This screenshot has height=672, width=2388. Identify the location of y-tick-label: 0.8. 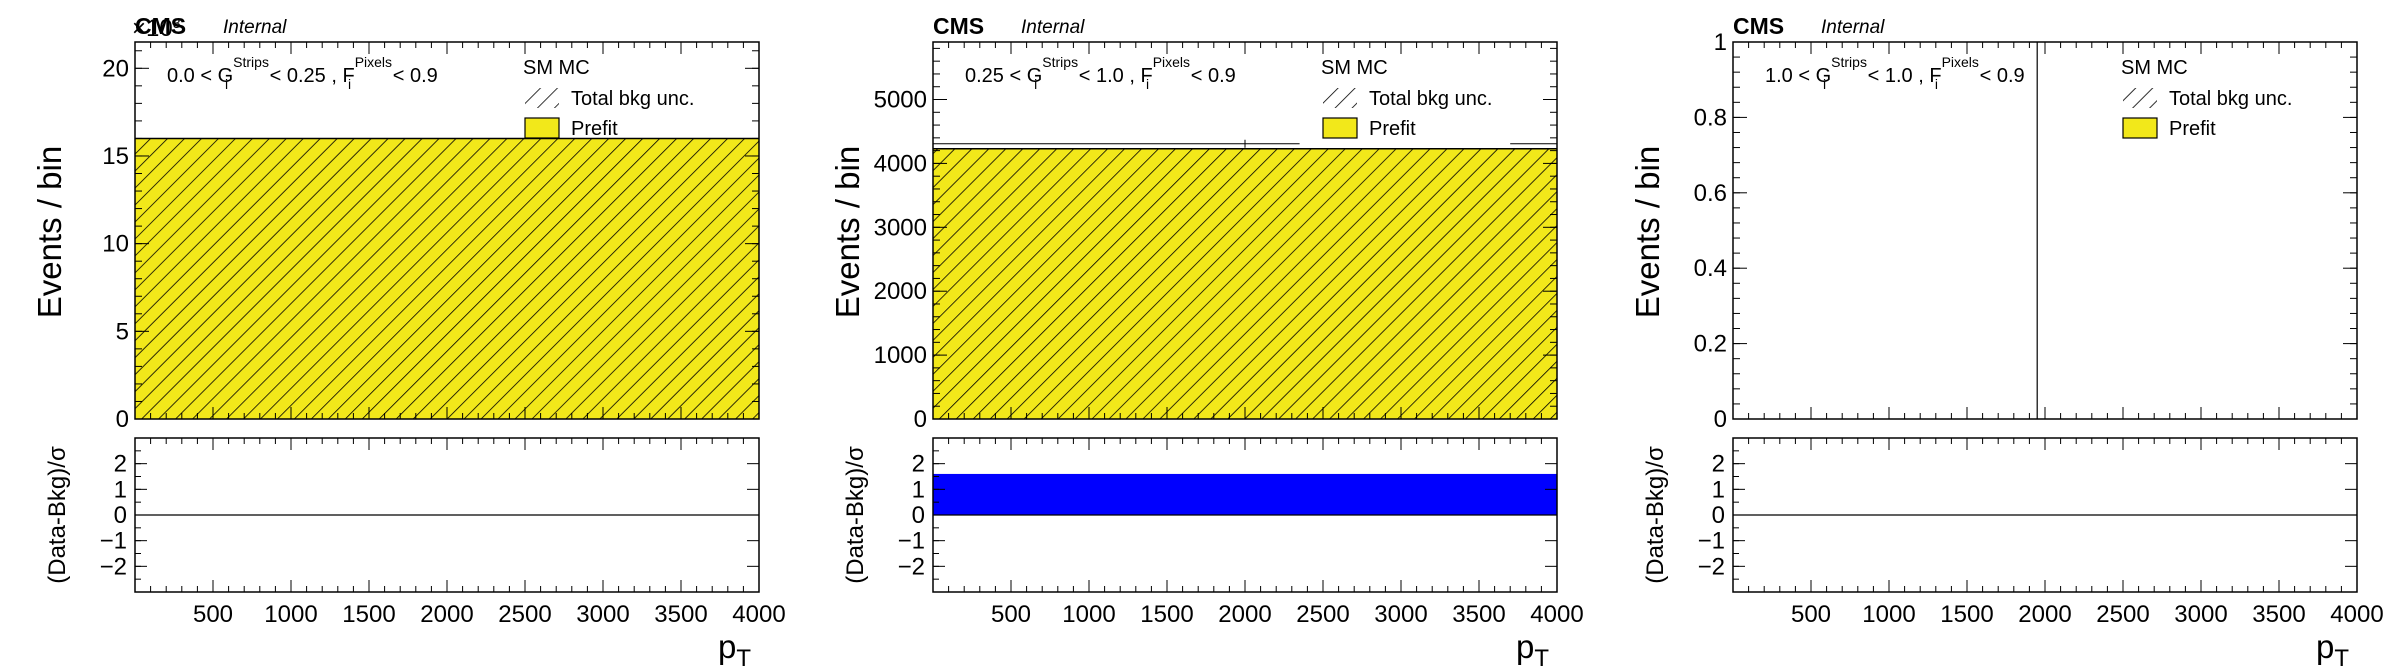
(1710, 117).